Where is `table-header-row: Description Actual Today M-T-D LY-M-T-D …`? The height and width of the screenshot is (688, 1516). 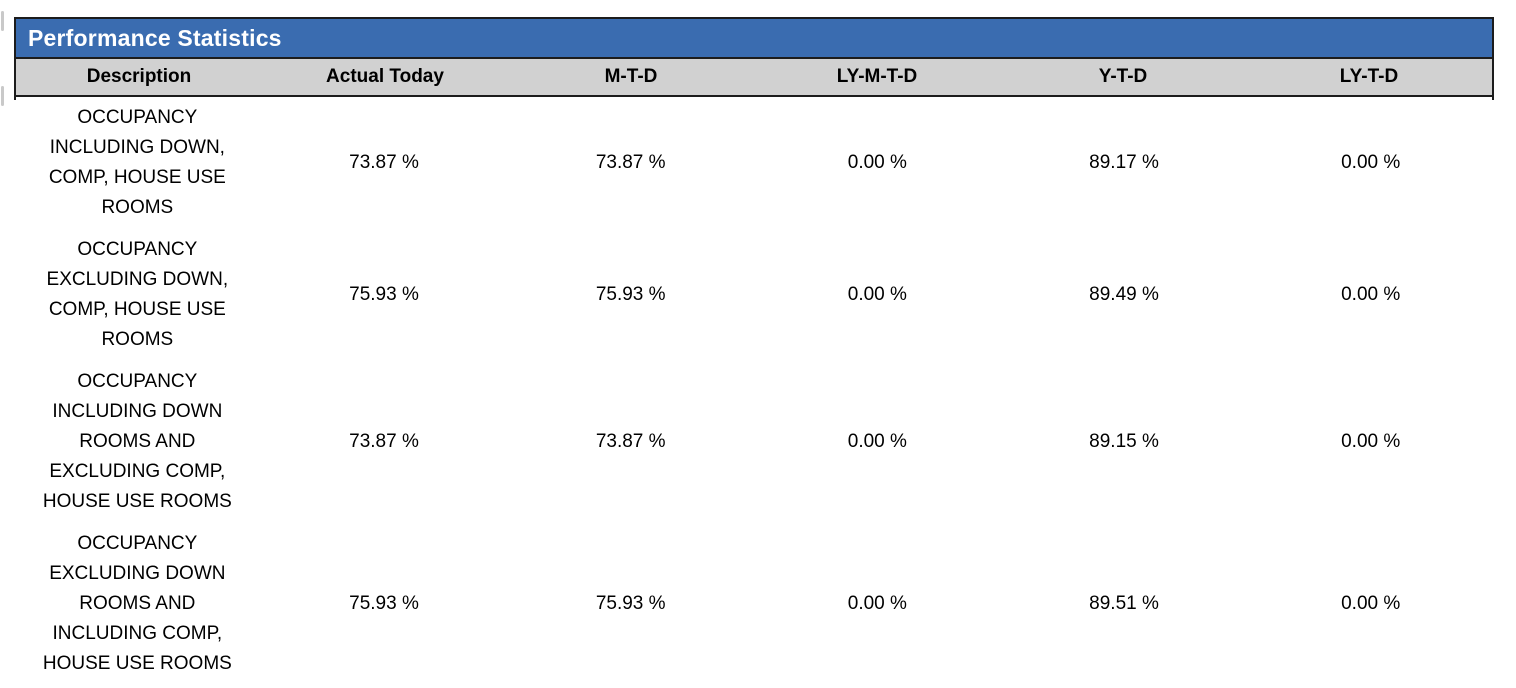
table-header-row: Description Actual Today M-T-D LY-M-T-D … is located at coordinates (754, 77).